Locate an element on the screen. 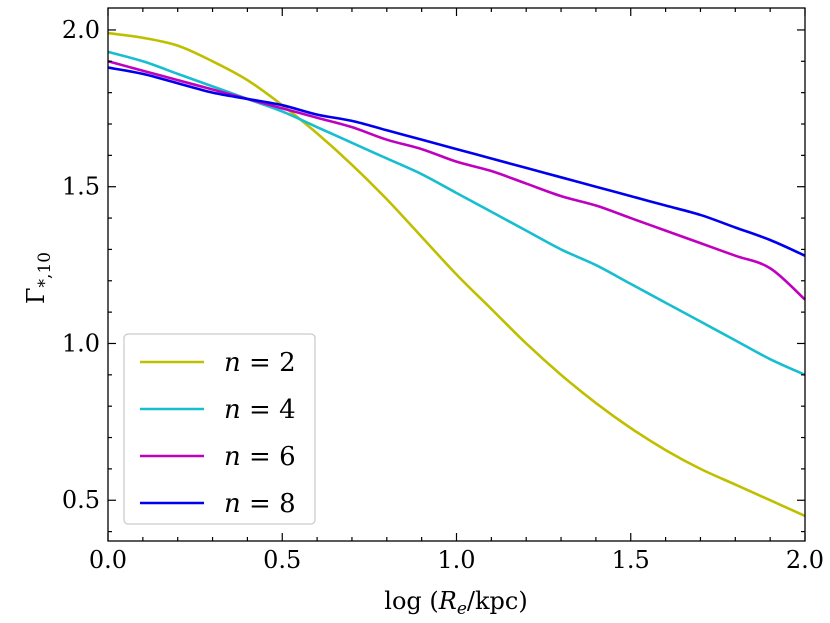 The width and height of the screenshot is (830, 623). y-tick-label: 1.5 is located at coordinates (81, 187).